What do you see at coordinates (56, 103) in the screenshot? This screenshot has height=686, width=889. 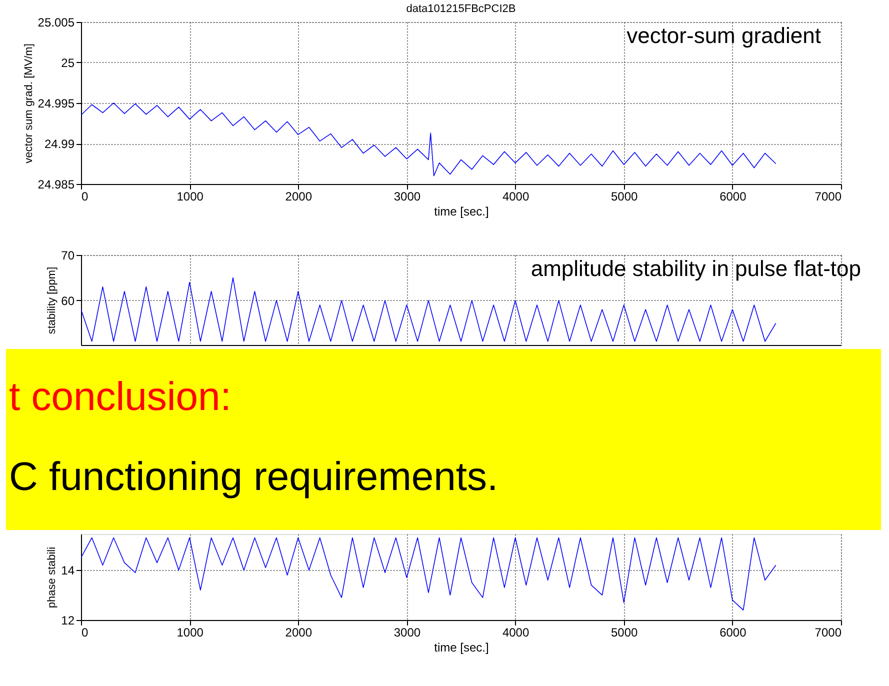 I see `y-tick-label: 24.995` at bounding box center [56, 103].